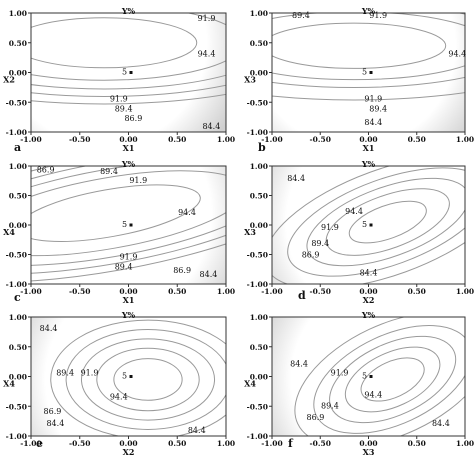 The image size is (474, 459). I want to click on panel-letter: b, so click(262, 147).